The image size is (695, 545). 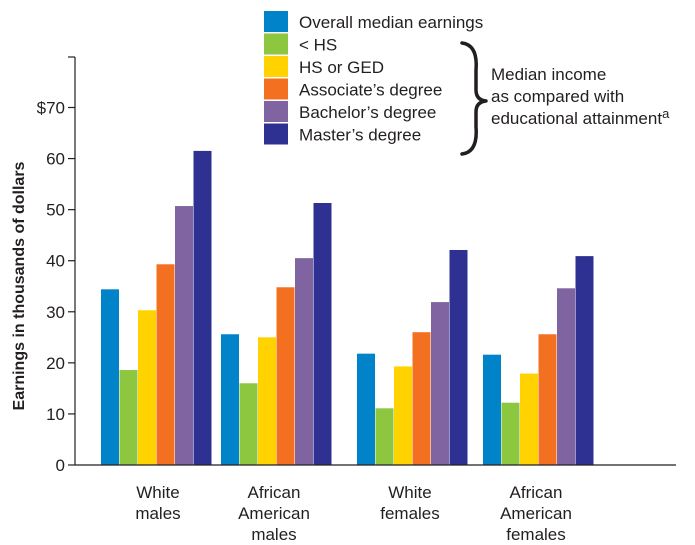 I want to click on x-tick-label-african-american-females: African American females, so click(x=536, y=513).